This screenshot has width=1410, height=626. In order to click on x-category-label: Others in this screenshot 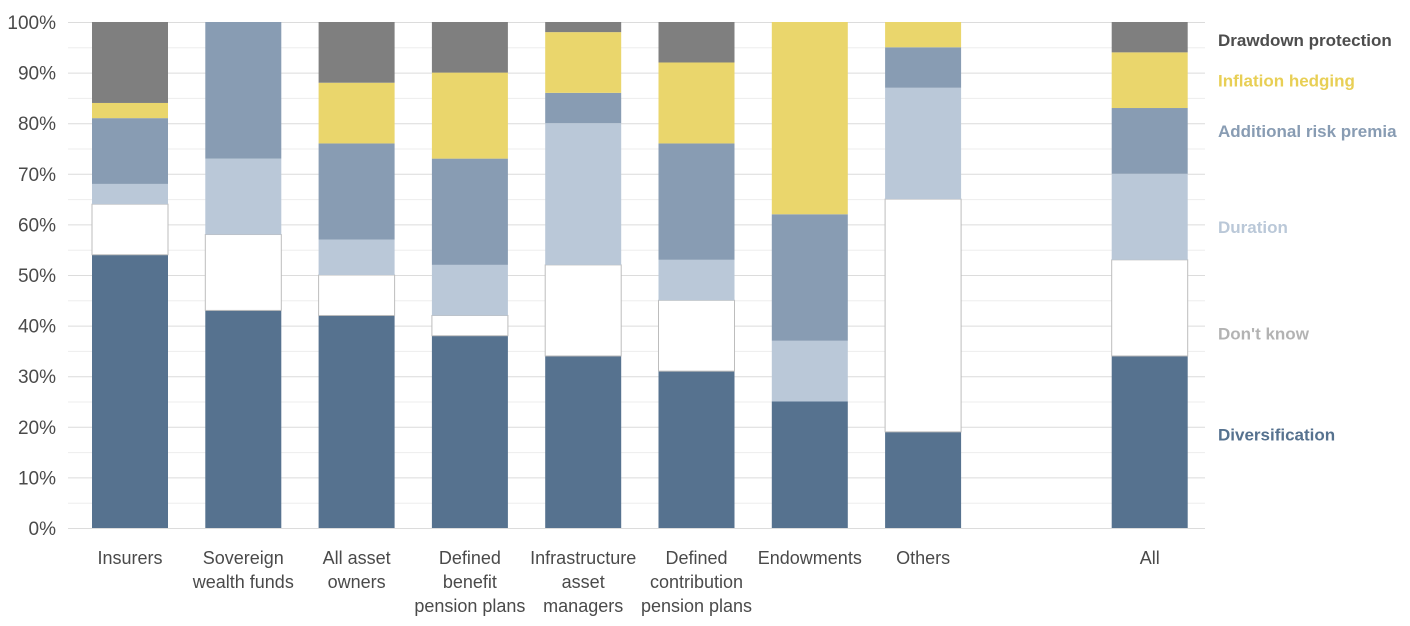, I will do `click(923, 558)`.